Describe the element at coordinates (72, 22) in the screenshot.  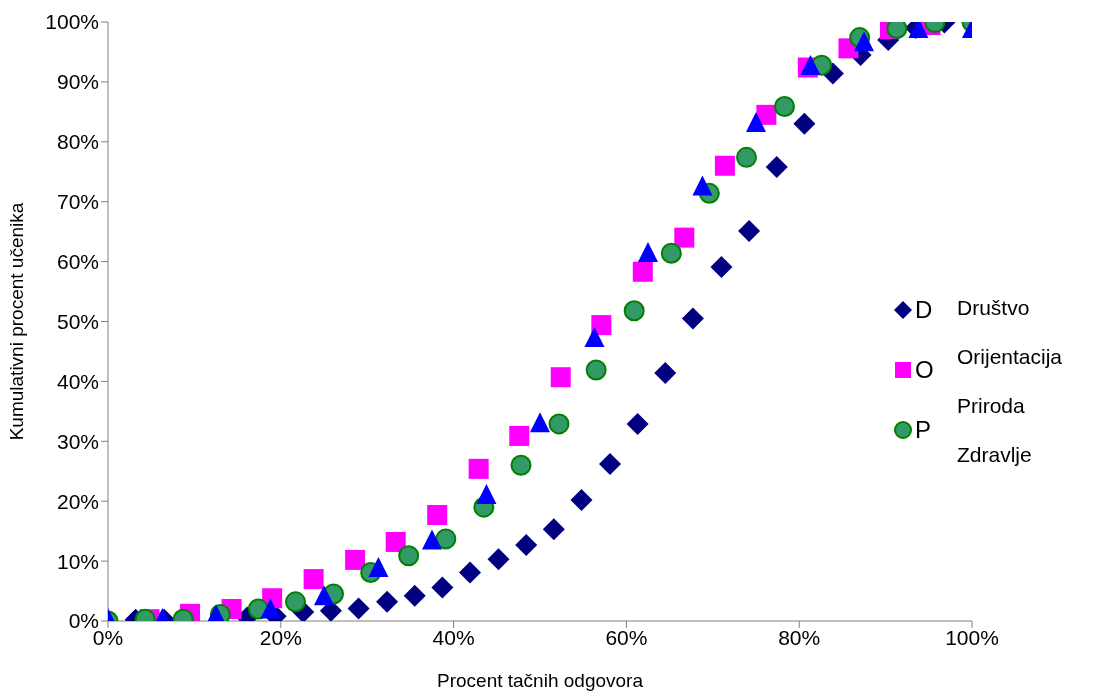
I see `y-tick-label: 100%` at that location.